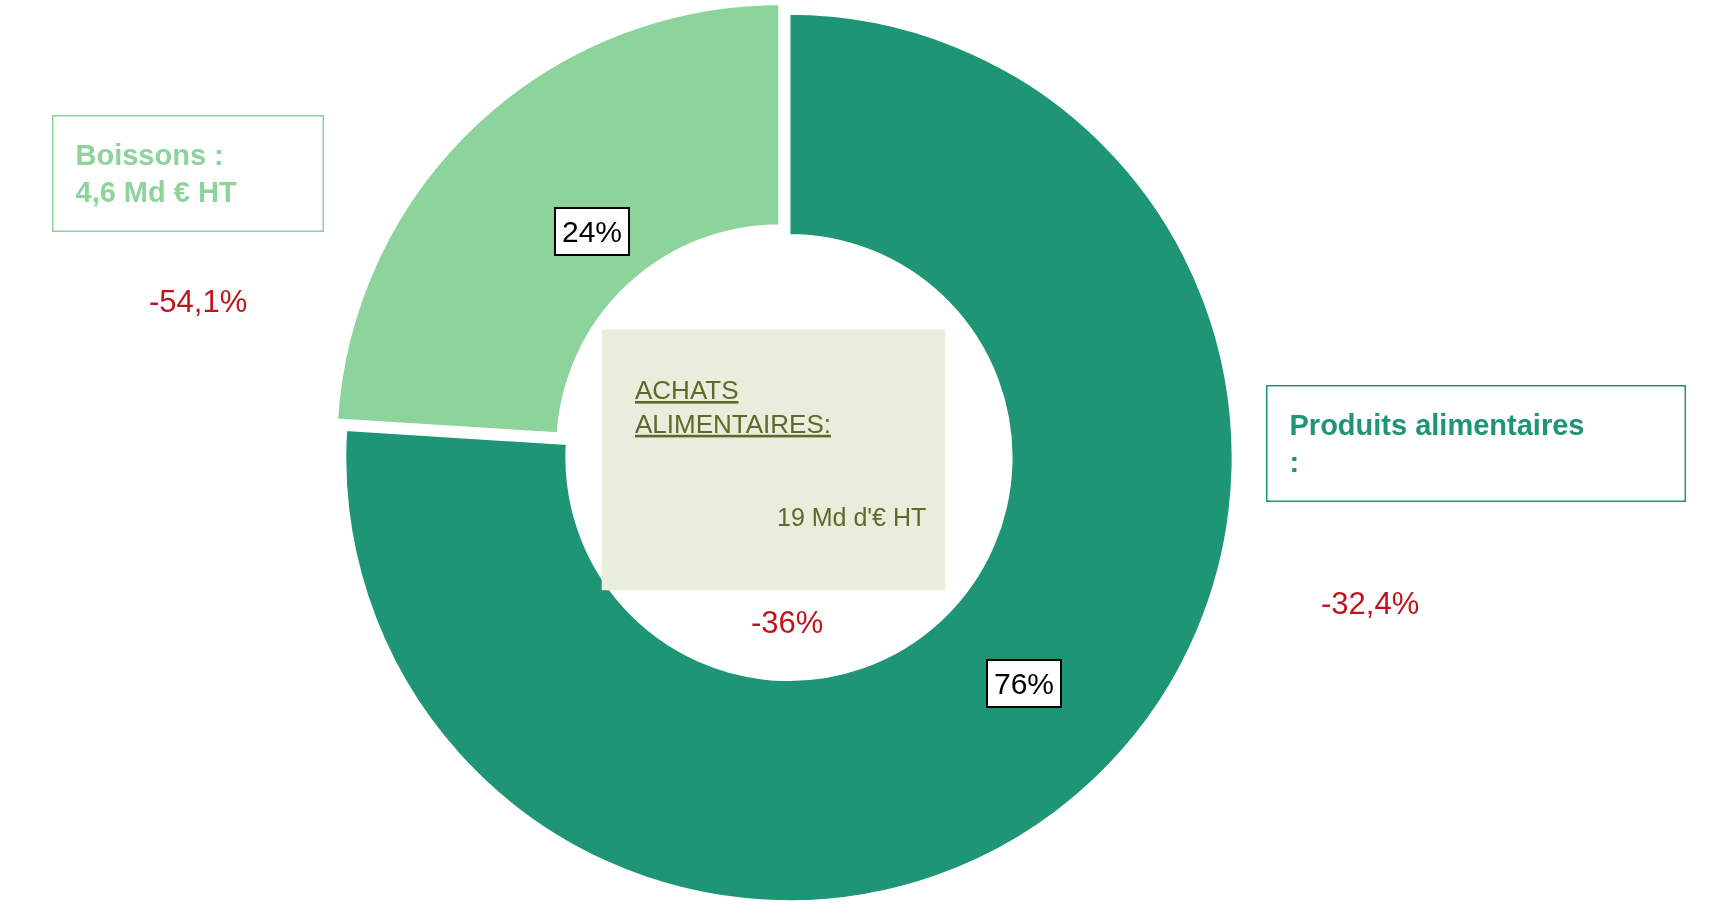  Describe the element at coordinates (1024, 683) in the screenshot. I see `data-label: 76%` at that location.